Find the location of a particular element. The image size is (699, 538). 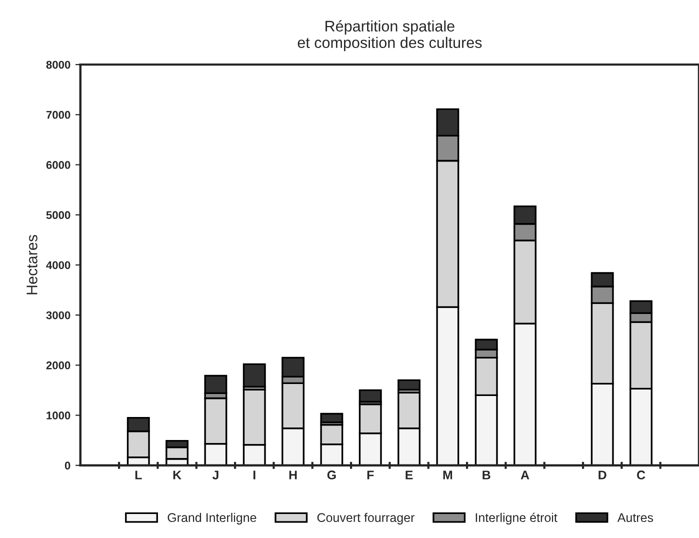

y-tick-label: 5000 is located at coordinates (58, 215).